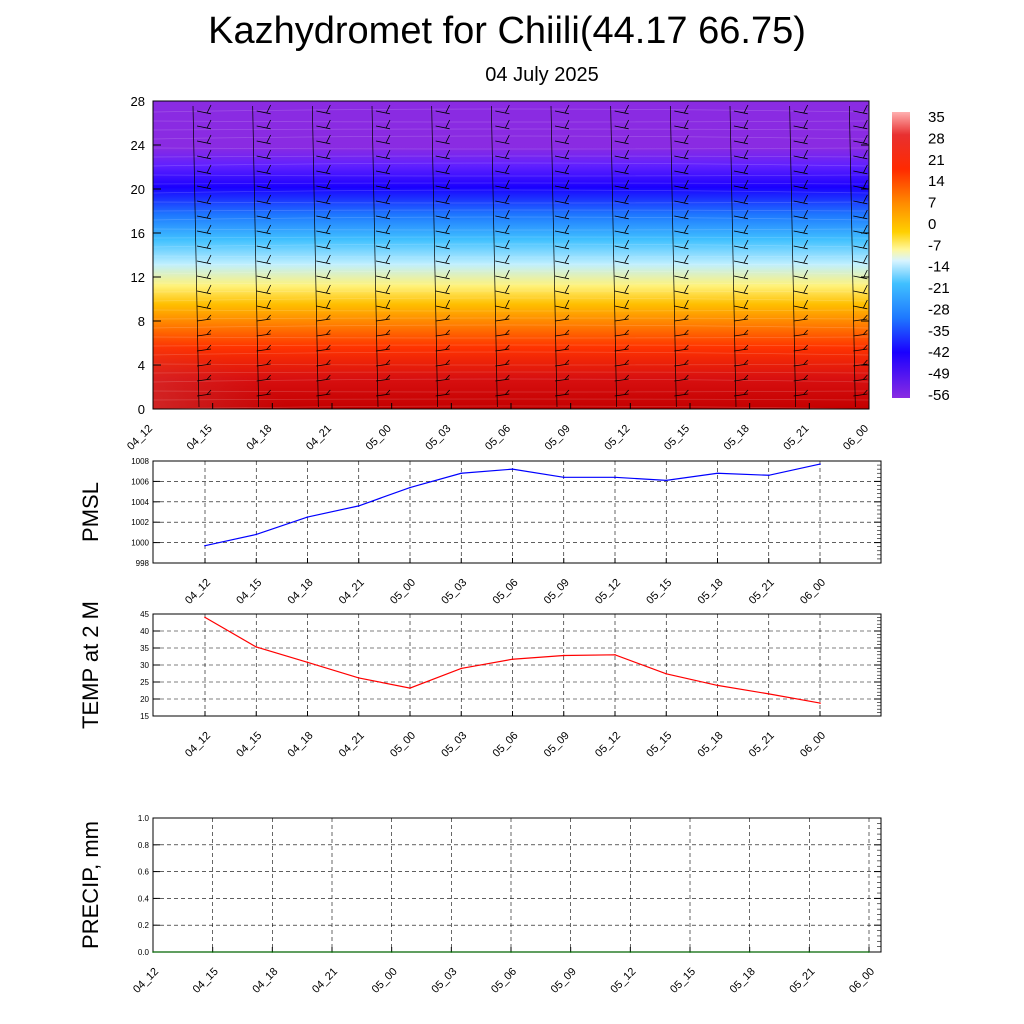 Image resolution: width=1024 pixels, height=1024 pixels. I want to click on ytick-label: 0.2, so click(144, 925).